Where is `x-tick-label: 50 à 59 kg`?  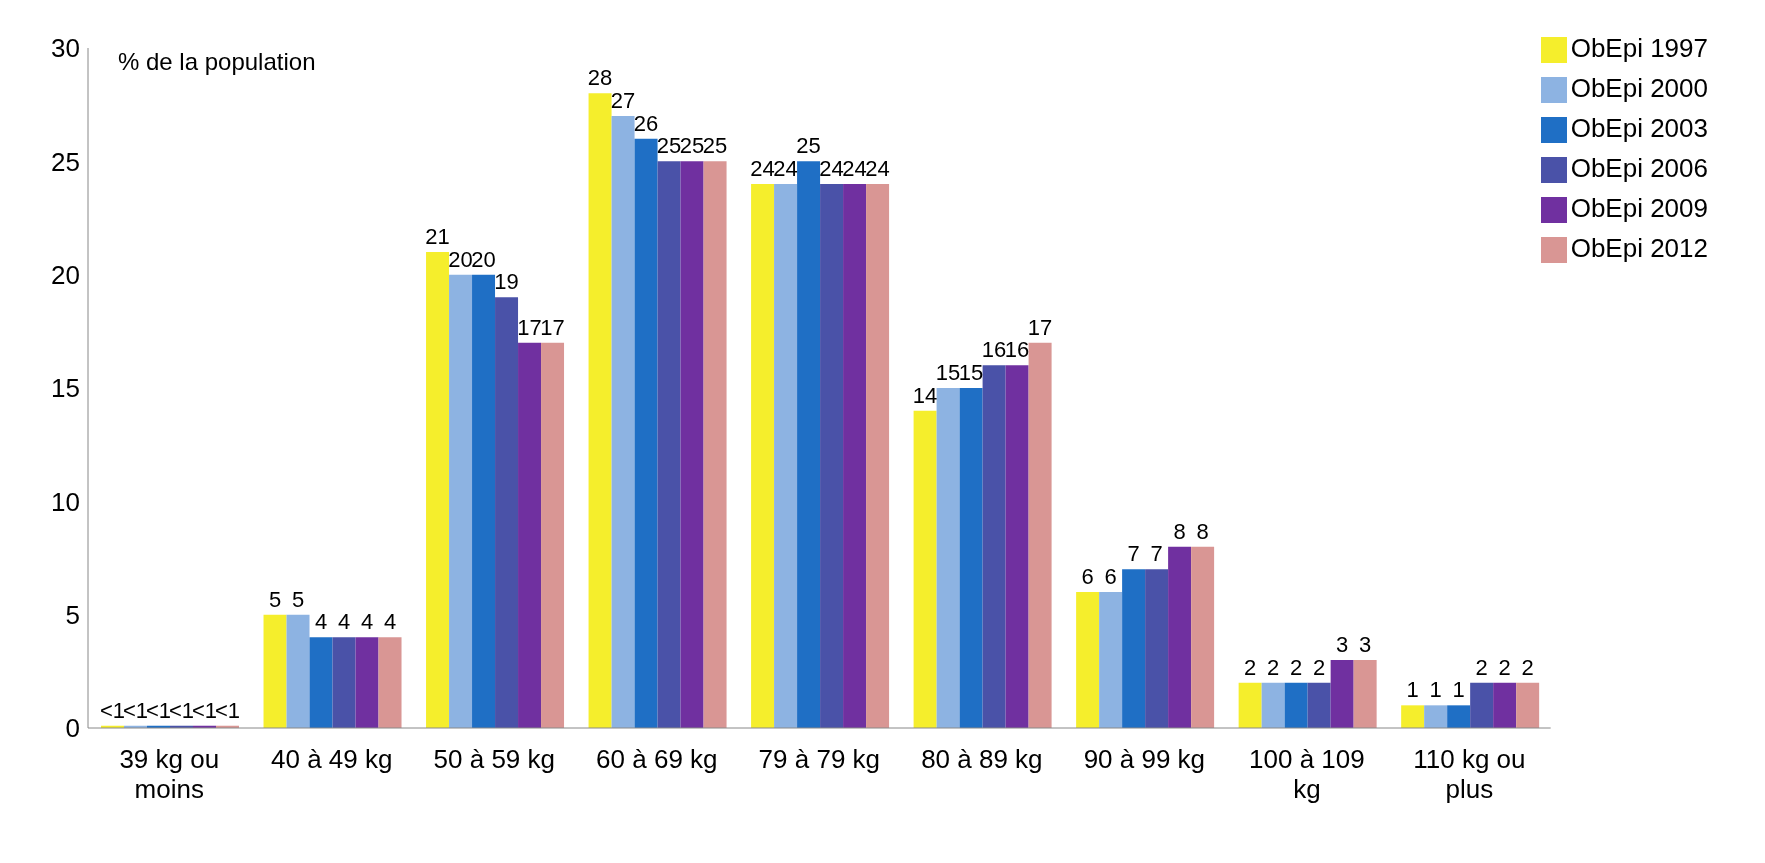
x-tick-label: 50 à 59 kg is located at coordinates (494, 759).